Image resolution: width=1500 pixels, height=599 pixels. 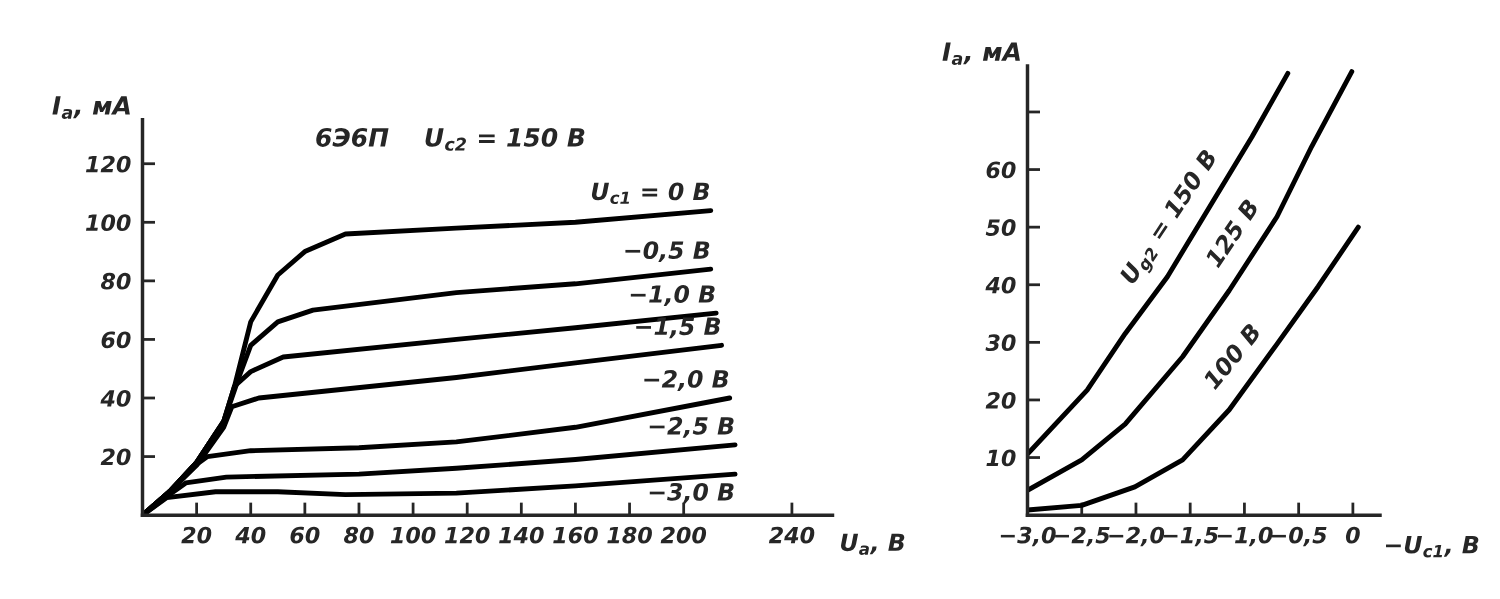 I want to click on x-tick-label: −3,0, so click(x=1028, y=536).